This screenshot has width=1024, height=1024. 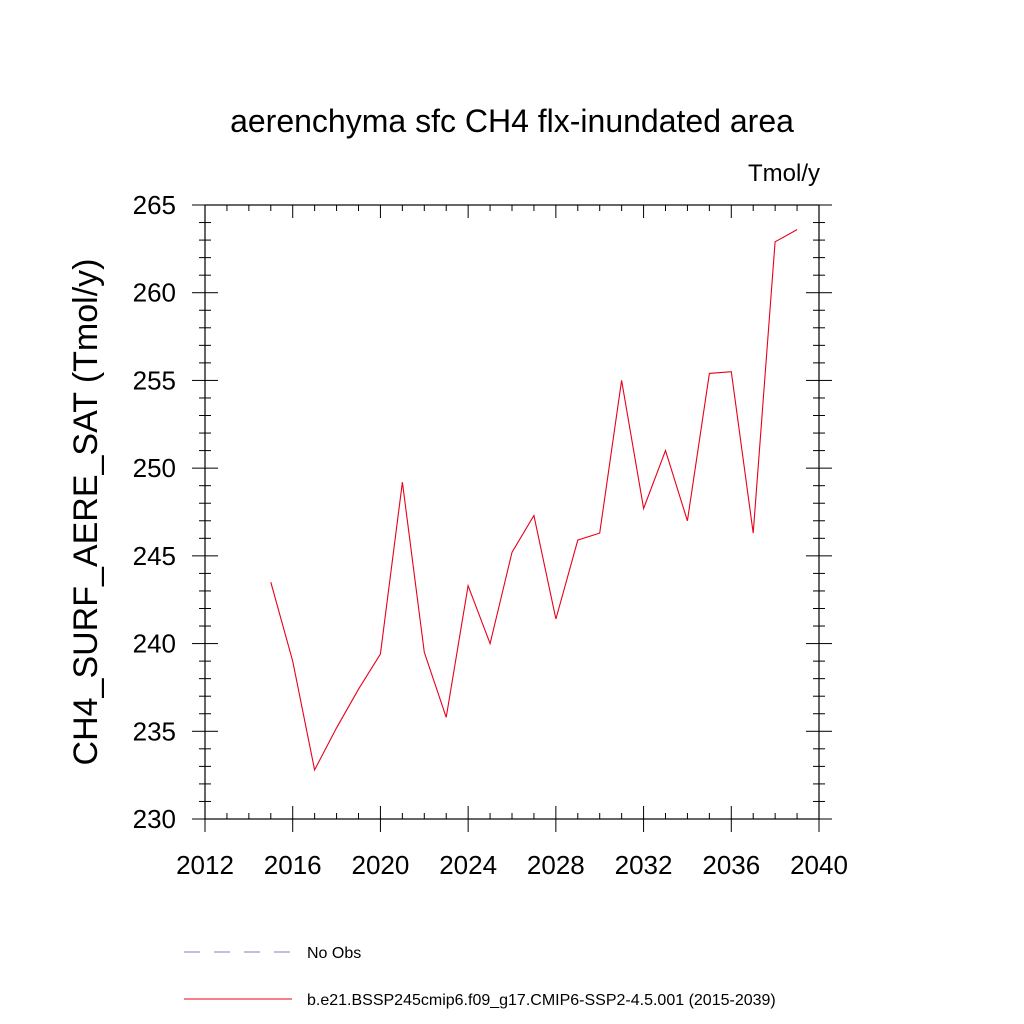 What do you see at coordinates (468, 865) in the screenshot?
I see `x-tick-label: 2024` at bounding box center [468, 865].